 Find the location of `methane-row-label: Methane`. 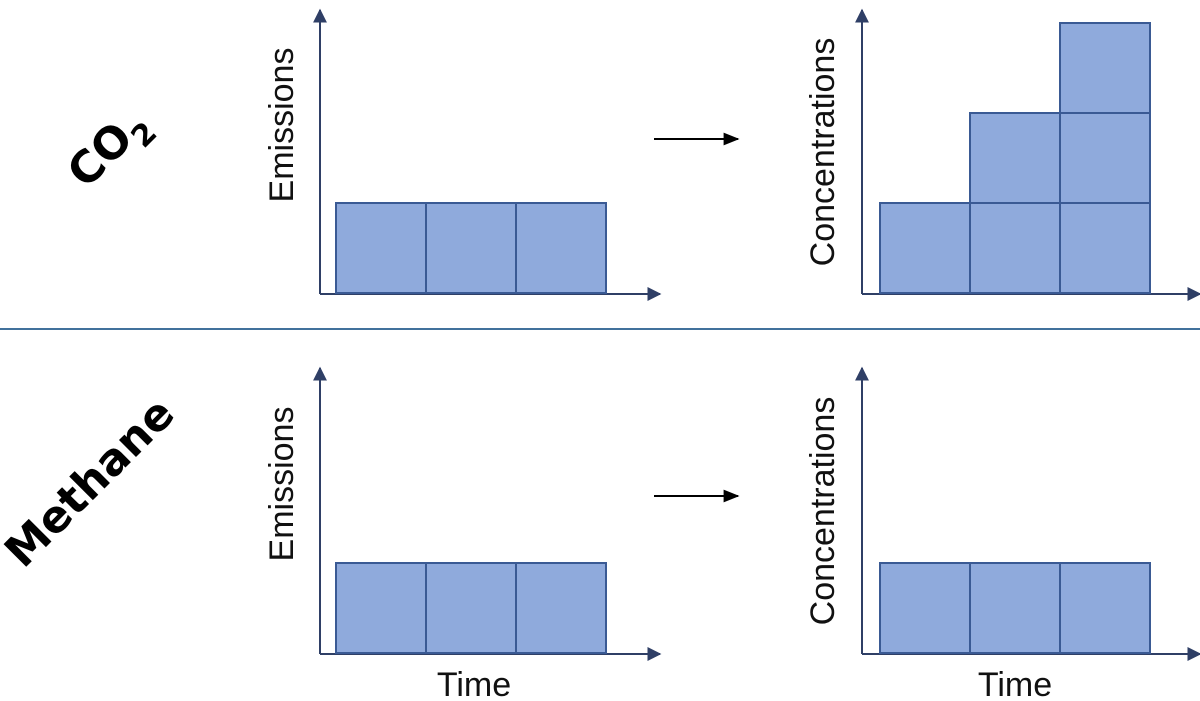

methane-row-label: Methane is located at coordinates (92, 482).